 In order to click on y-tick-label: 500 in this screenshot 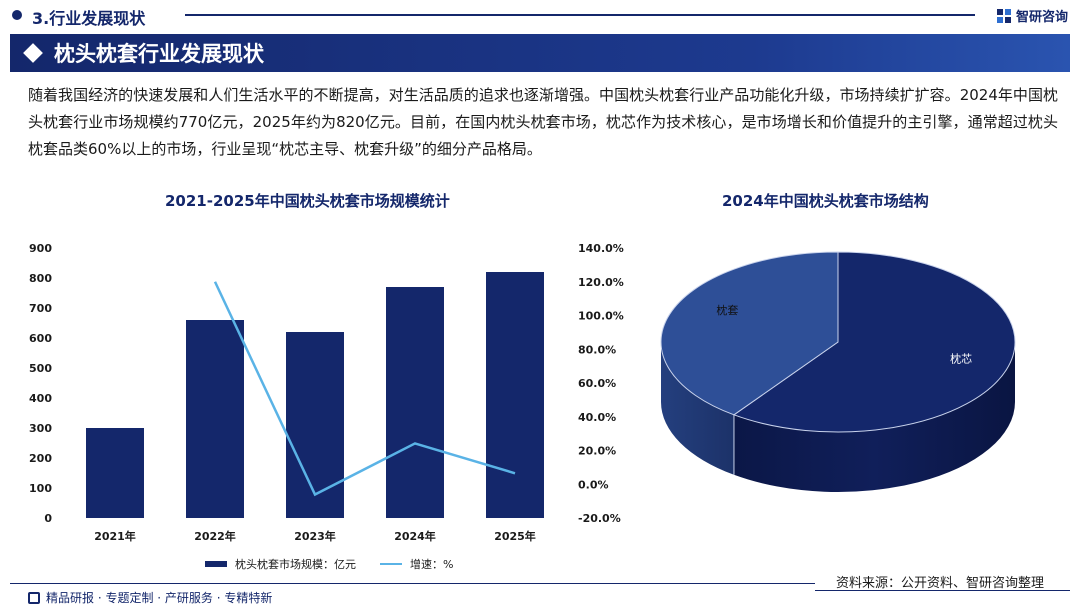, I will do `click(40, 368)`.